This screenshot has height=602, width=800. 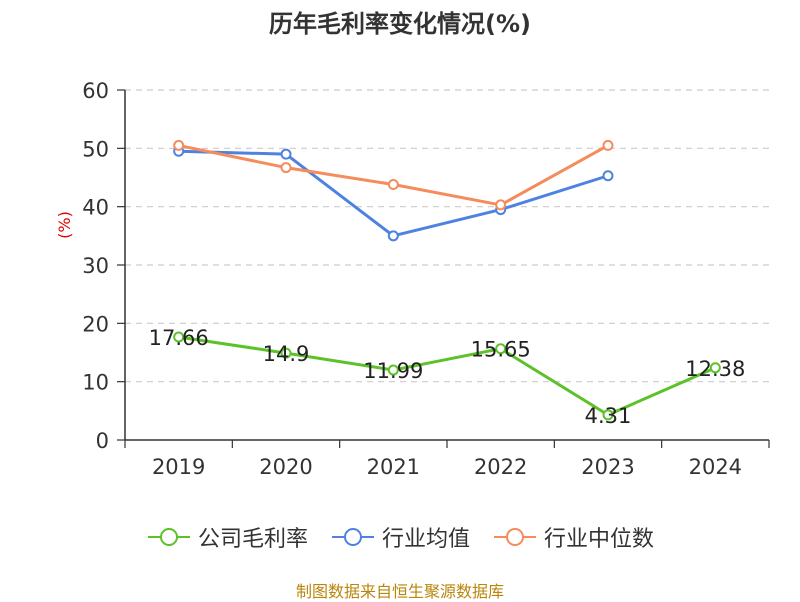 I want to click on series-1: 17.66 14.9 11.99 15.65 4.31 12.38, so click(x=447, y=377).